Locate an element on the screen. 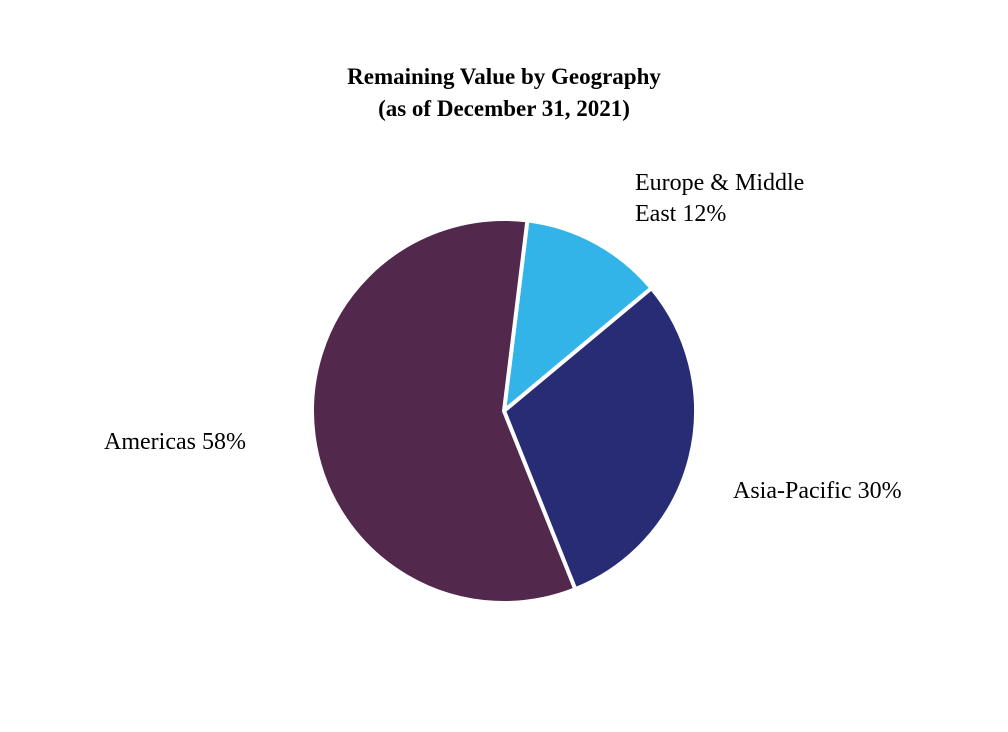 Image resolution: width=1008 pixels, height=732 pixels. chart-title: Remaining Value by Geography is located at coordinates (504, 76).